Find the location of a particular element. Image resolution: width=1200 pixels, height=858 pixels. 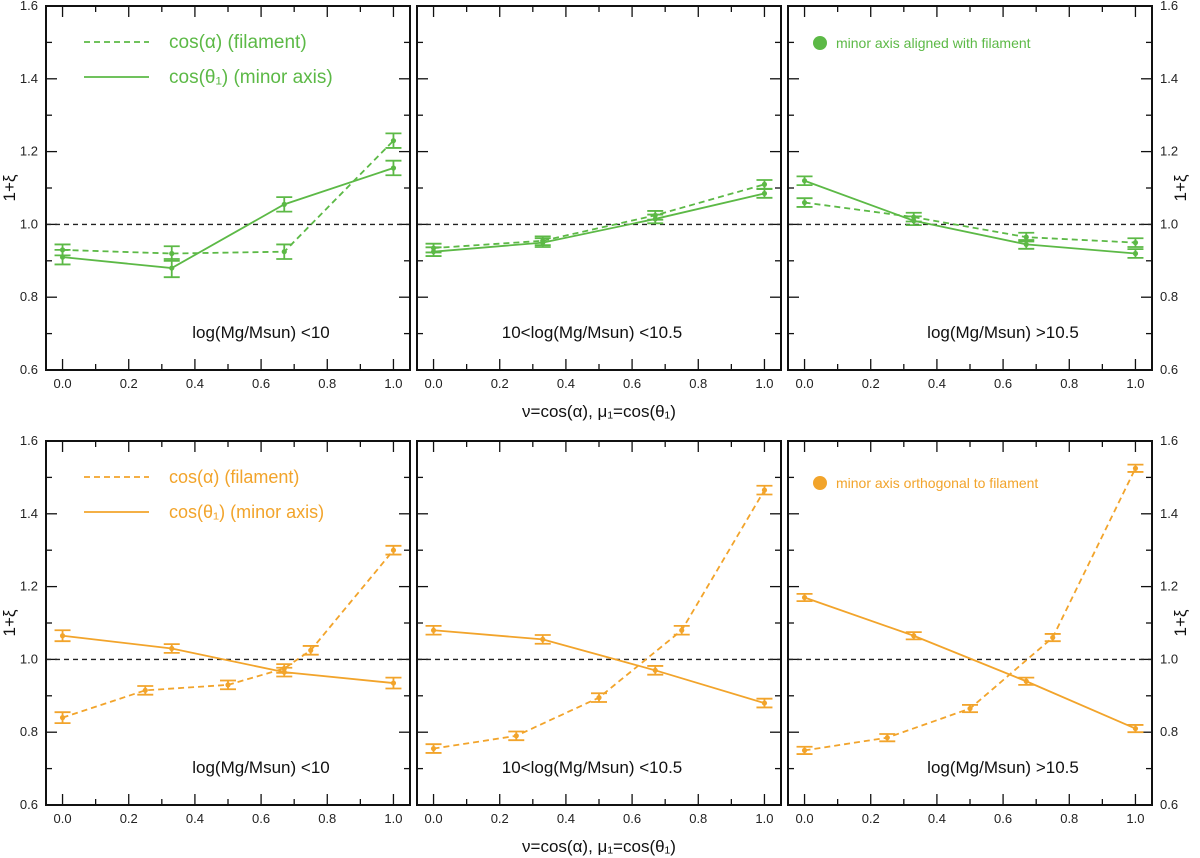

y-axis-title-top-left: 1+ξ is located at coordinates (9, 187).